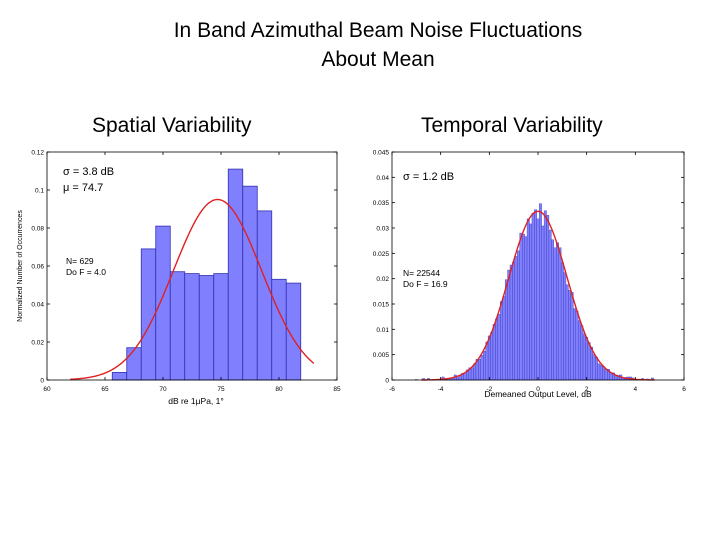 The width and height of the screenshot is (720, 540). Describe the element at coordinates (538, 389) in the screenshot. I see `x-tick-label: 0` at that location.